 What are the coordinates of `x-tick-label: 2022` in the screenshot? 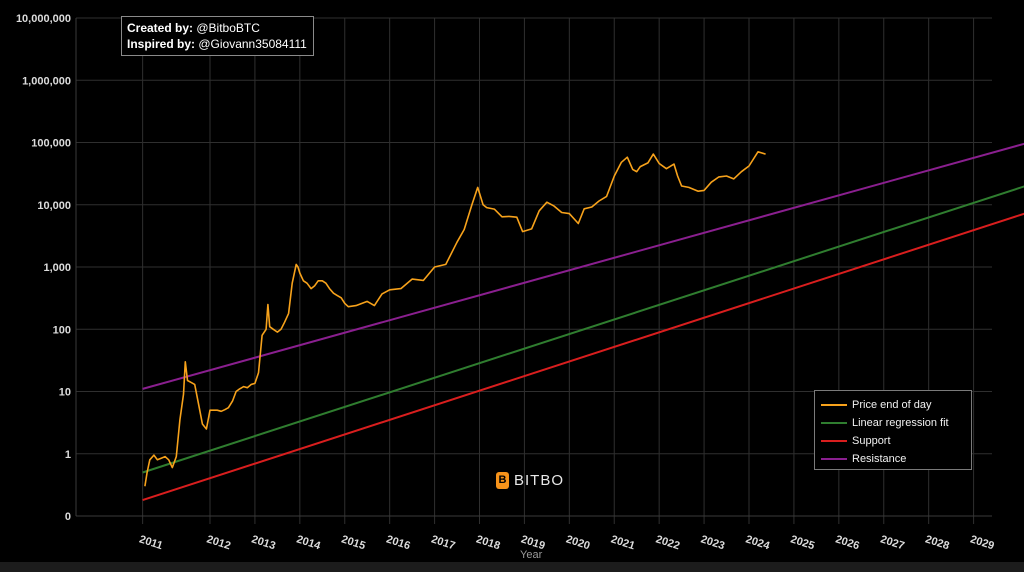 It's located at (667, 542).